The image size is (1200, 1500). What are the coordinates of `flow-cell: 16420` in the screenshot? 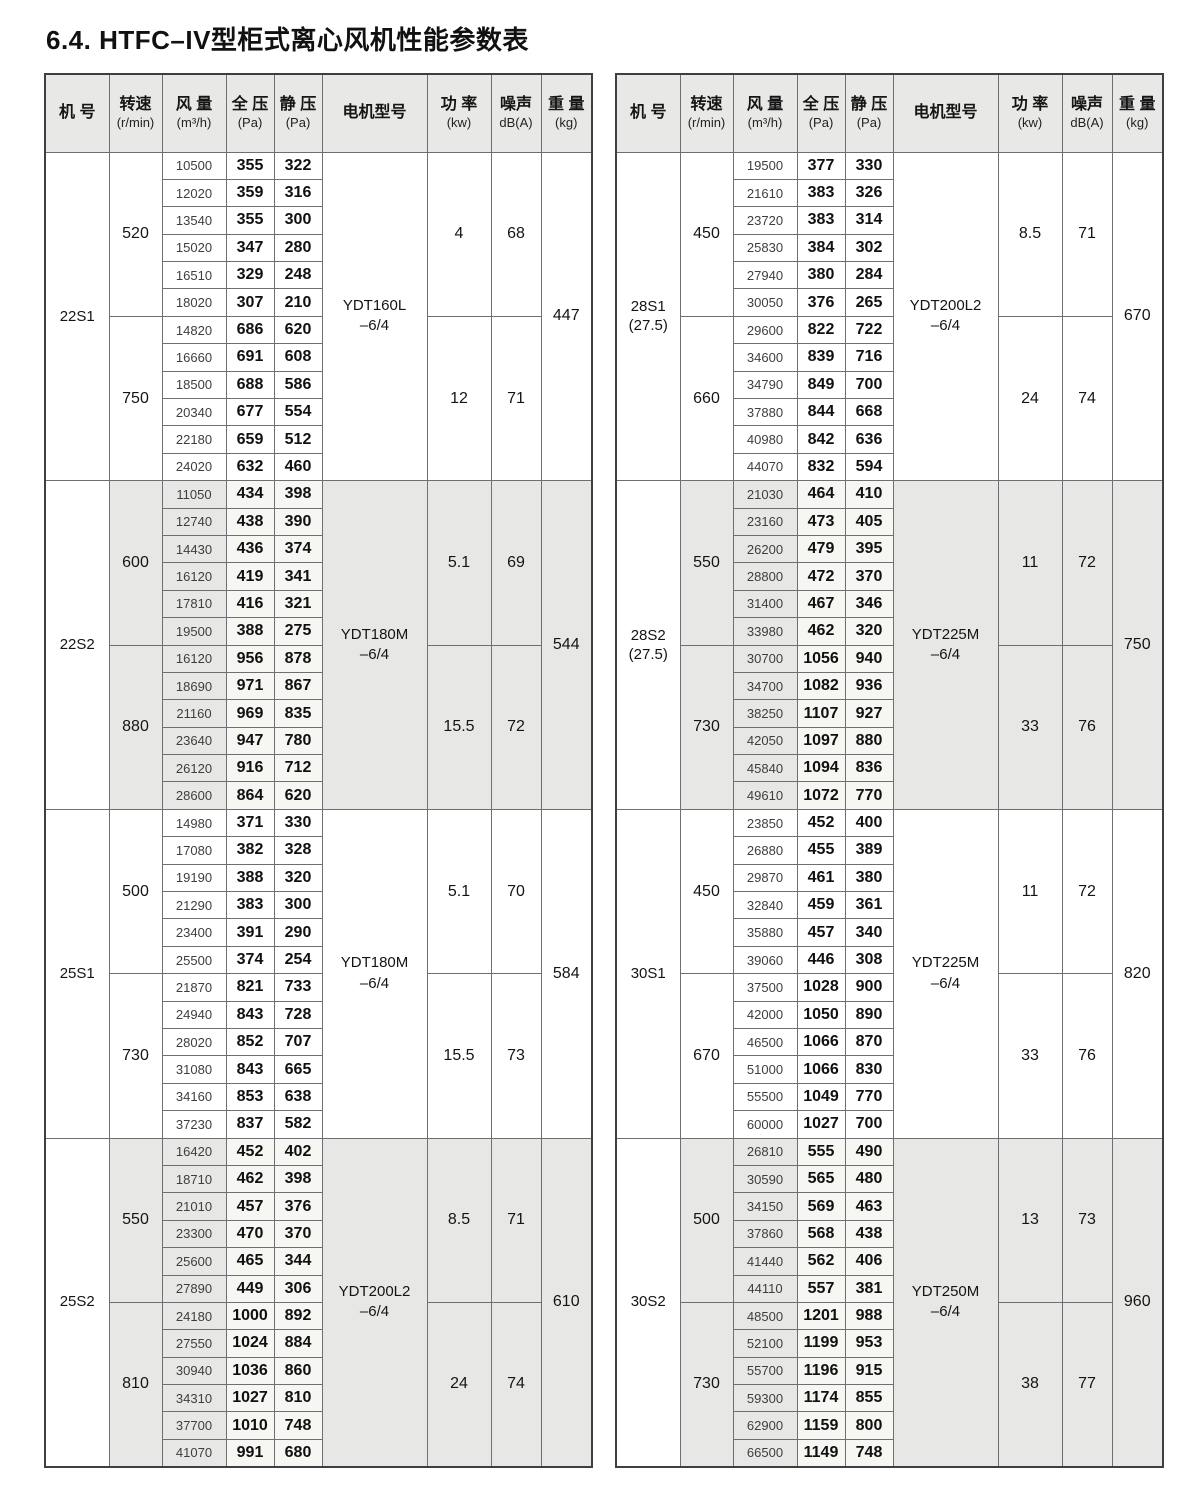 It's located at (194, 1151).